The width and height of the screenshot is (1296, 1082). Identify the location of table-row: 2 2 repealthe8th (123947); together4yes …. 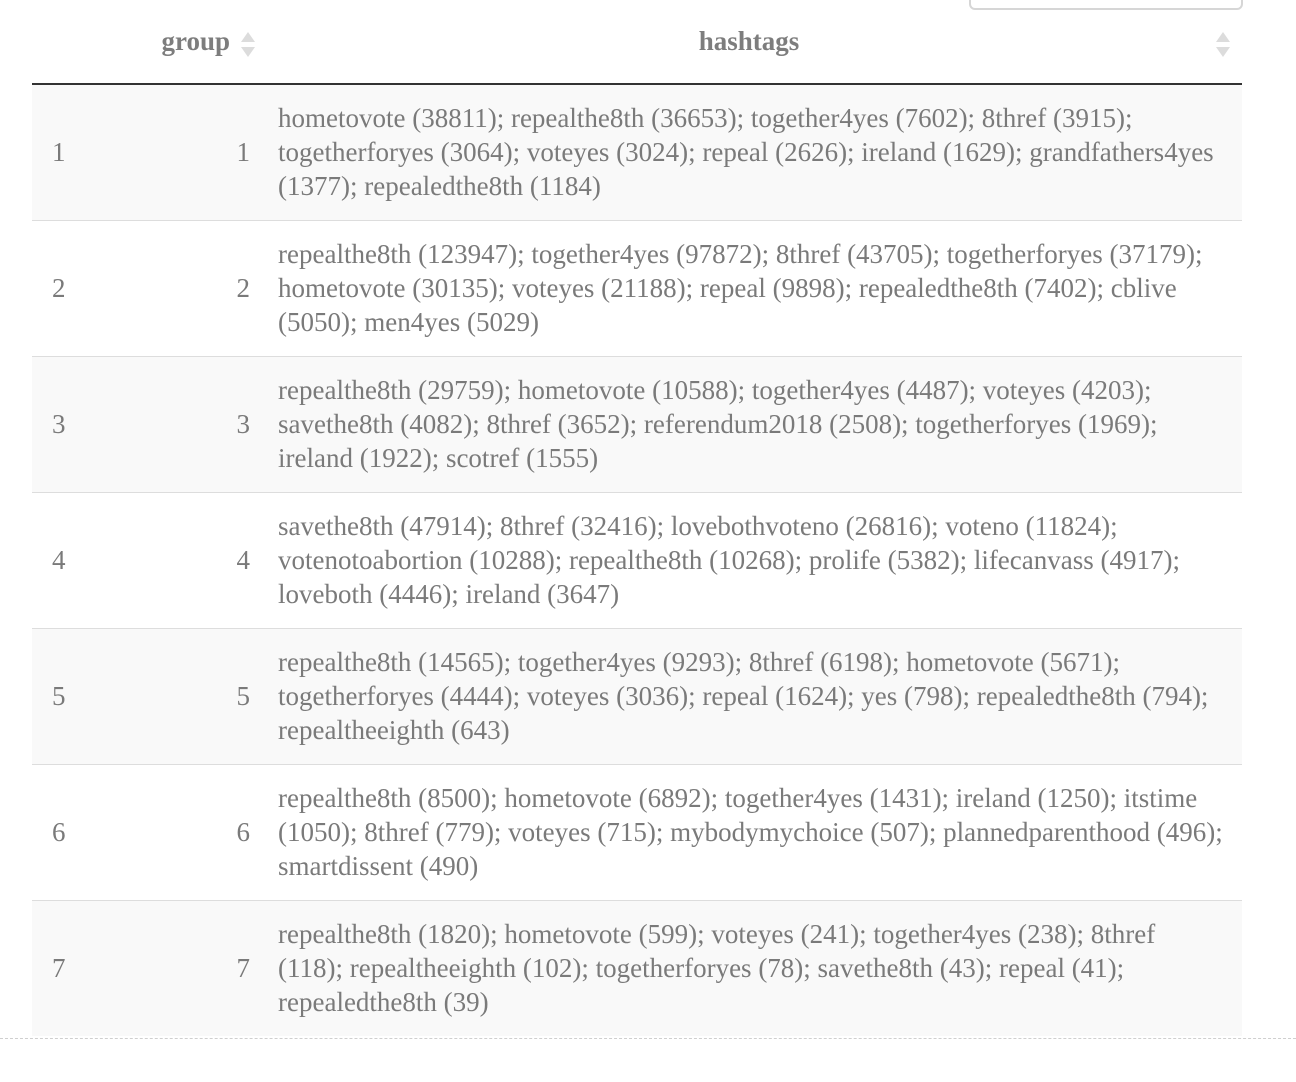
(637, 288).